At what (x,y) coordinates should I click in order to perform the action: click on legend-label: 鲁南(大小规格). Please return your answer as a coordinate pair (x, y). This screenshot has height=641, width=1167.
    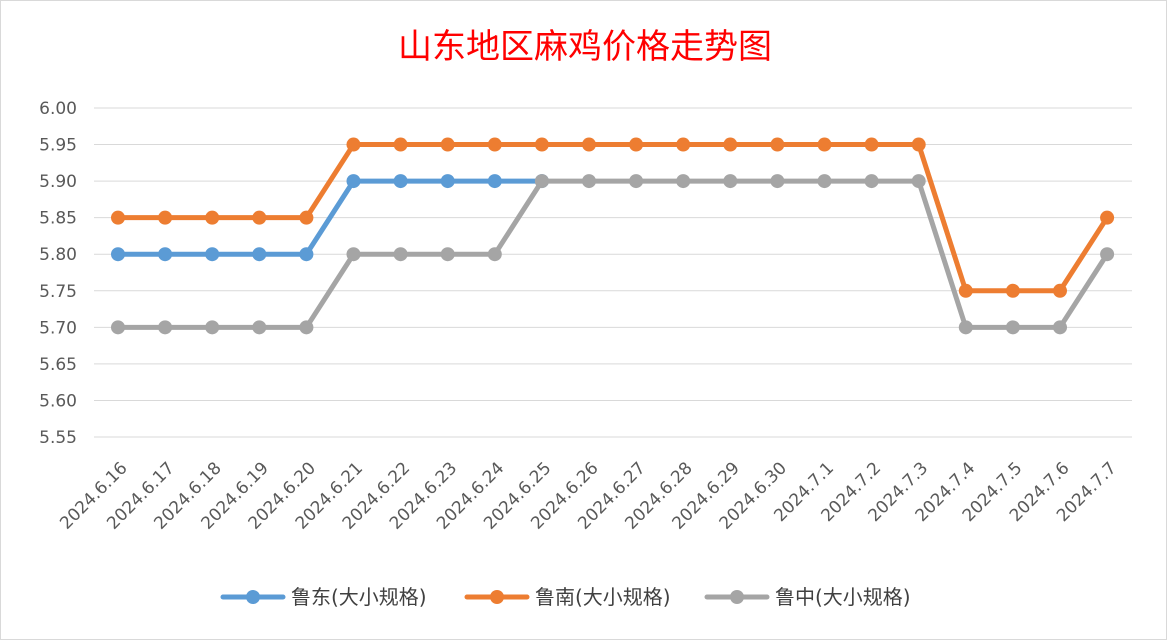
    Looking at the image, I should click on (603, 597).